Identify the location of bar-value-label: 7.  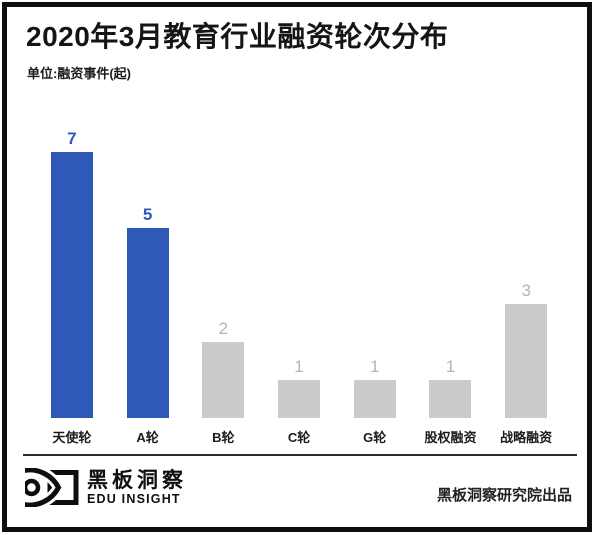
(72, 138).